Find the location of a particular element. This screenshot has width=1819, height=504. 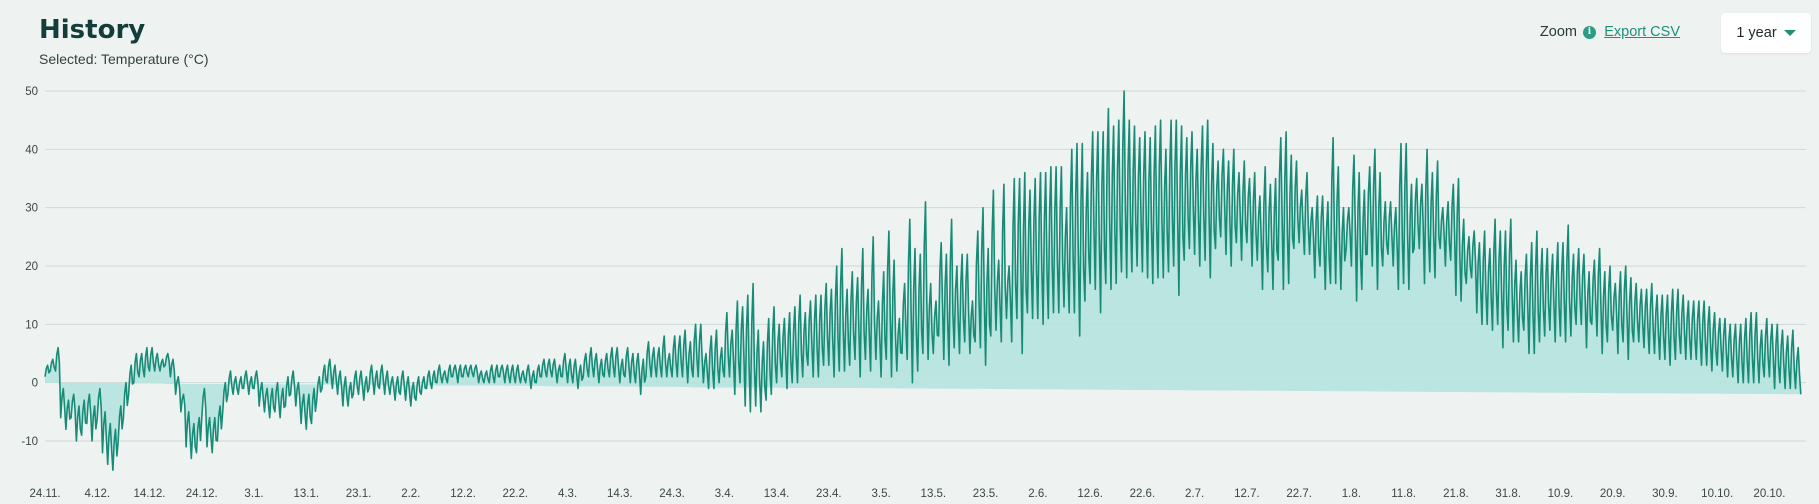

x-tick-label: 23.4. is located at coordinates (829, 494).